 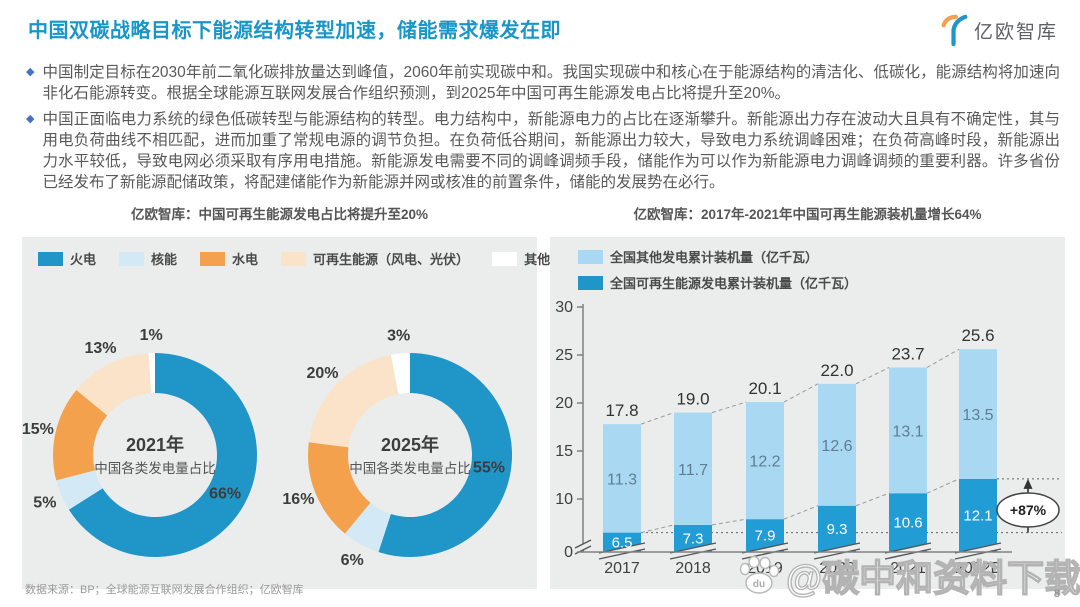 I want to click on renewable-value-label: 12.1, so click(x=977, y=515).